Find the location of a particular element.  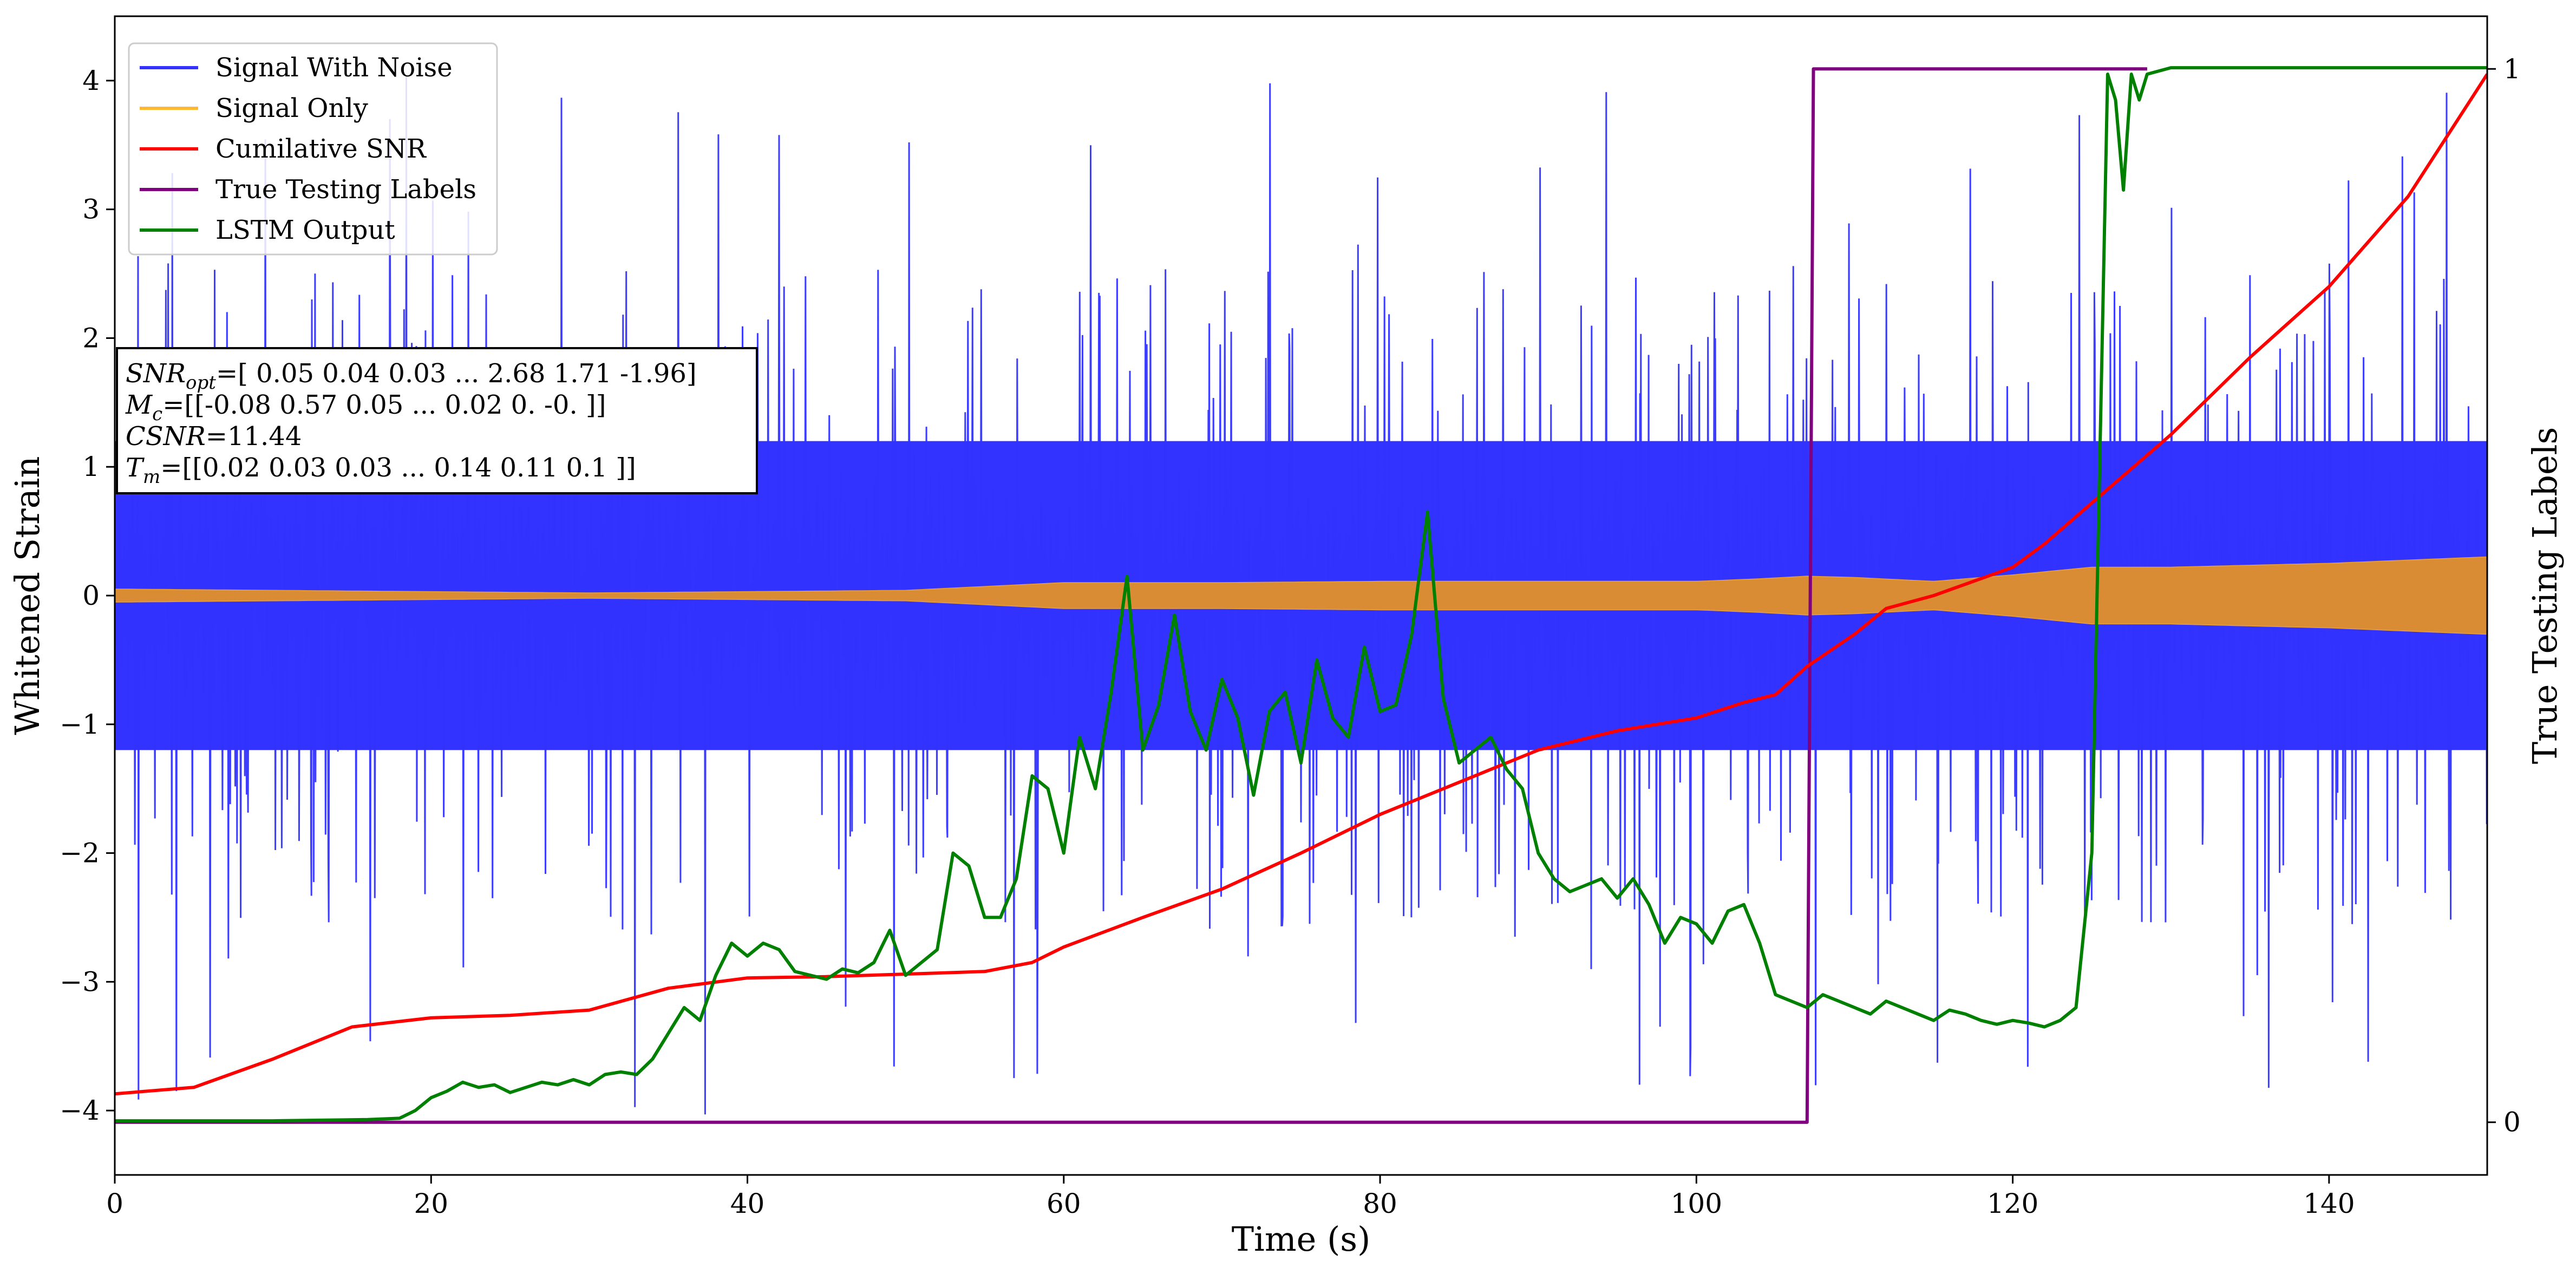

y-tick-label: 3 is located at coordinates (91, 209).